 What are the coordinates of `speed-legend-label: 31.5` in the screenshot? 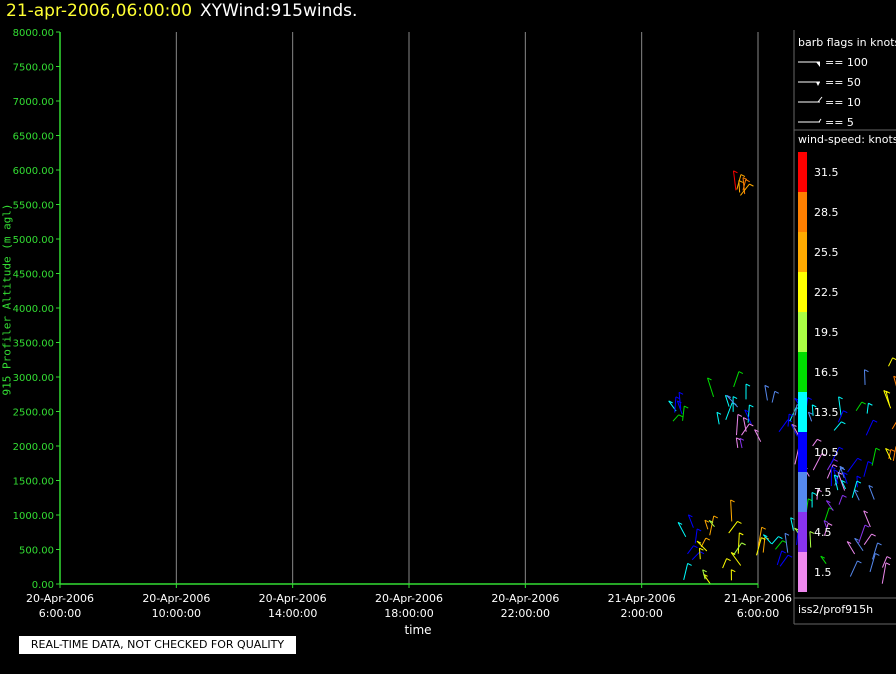 It's located at (826, 172).